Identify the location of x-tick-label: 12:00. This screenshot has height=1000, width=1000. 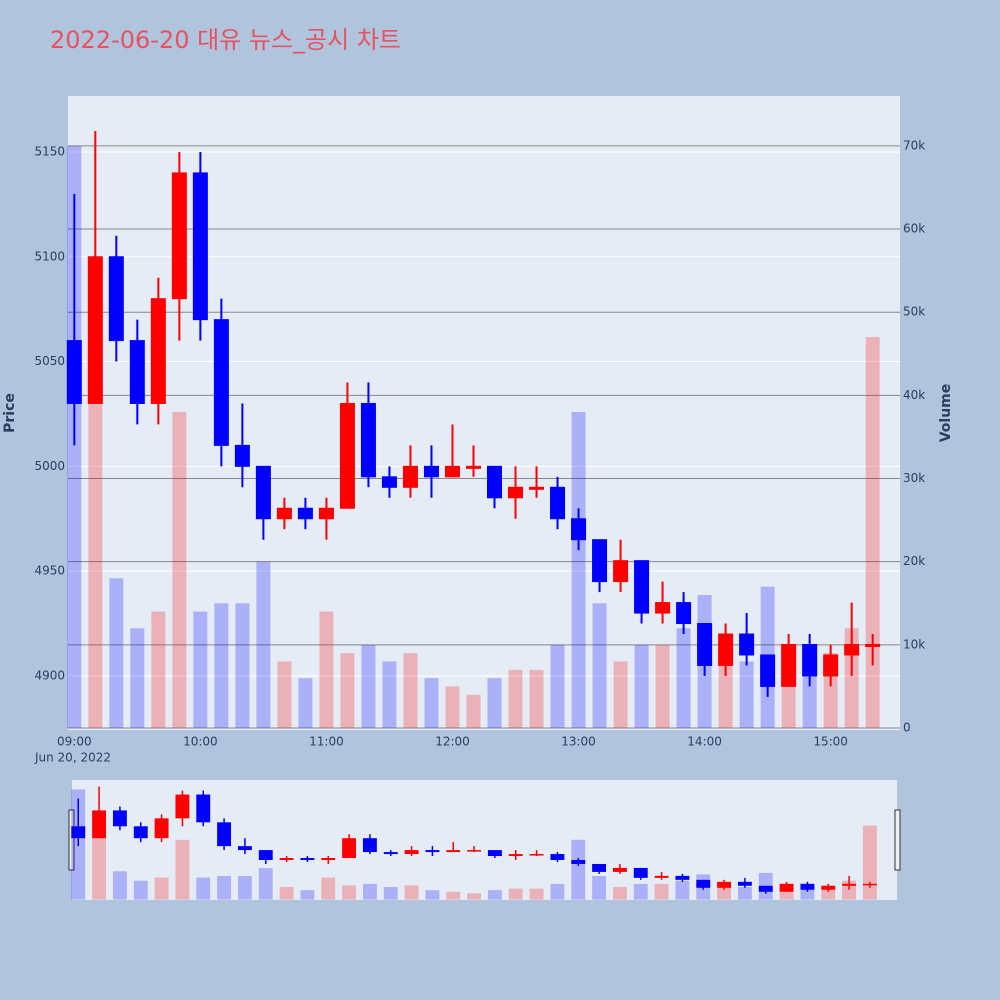
(452, 742).